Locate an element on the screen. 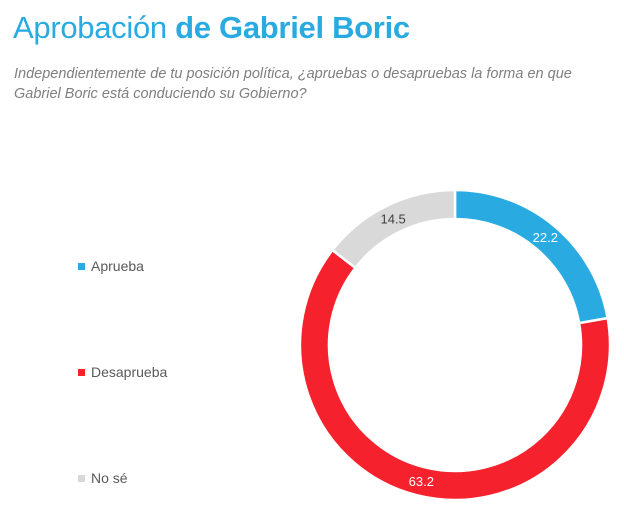 The width and height of the screenshot is (624, 515). legend-item-aprueba: Aprueba is located at coordinates (111, 266).